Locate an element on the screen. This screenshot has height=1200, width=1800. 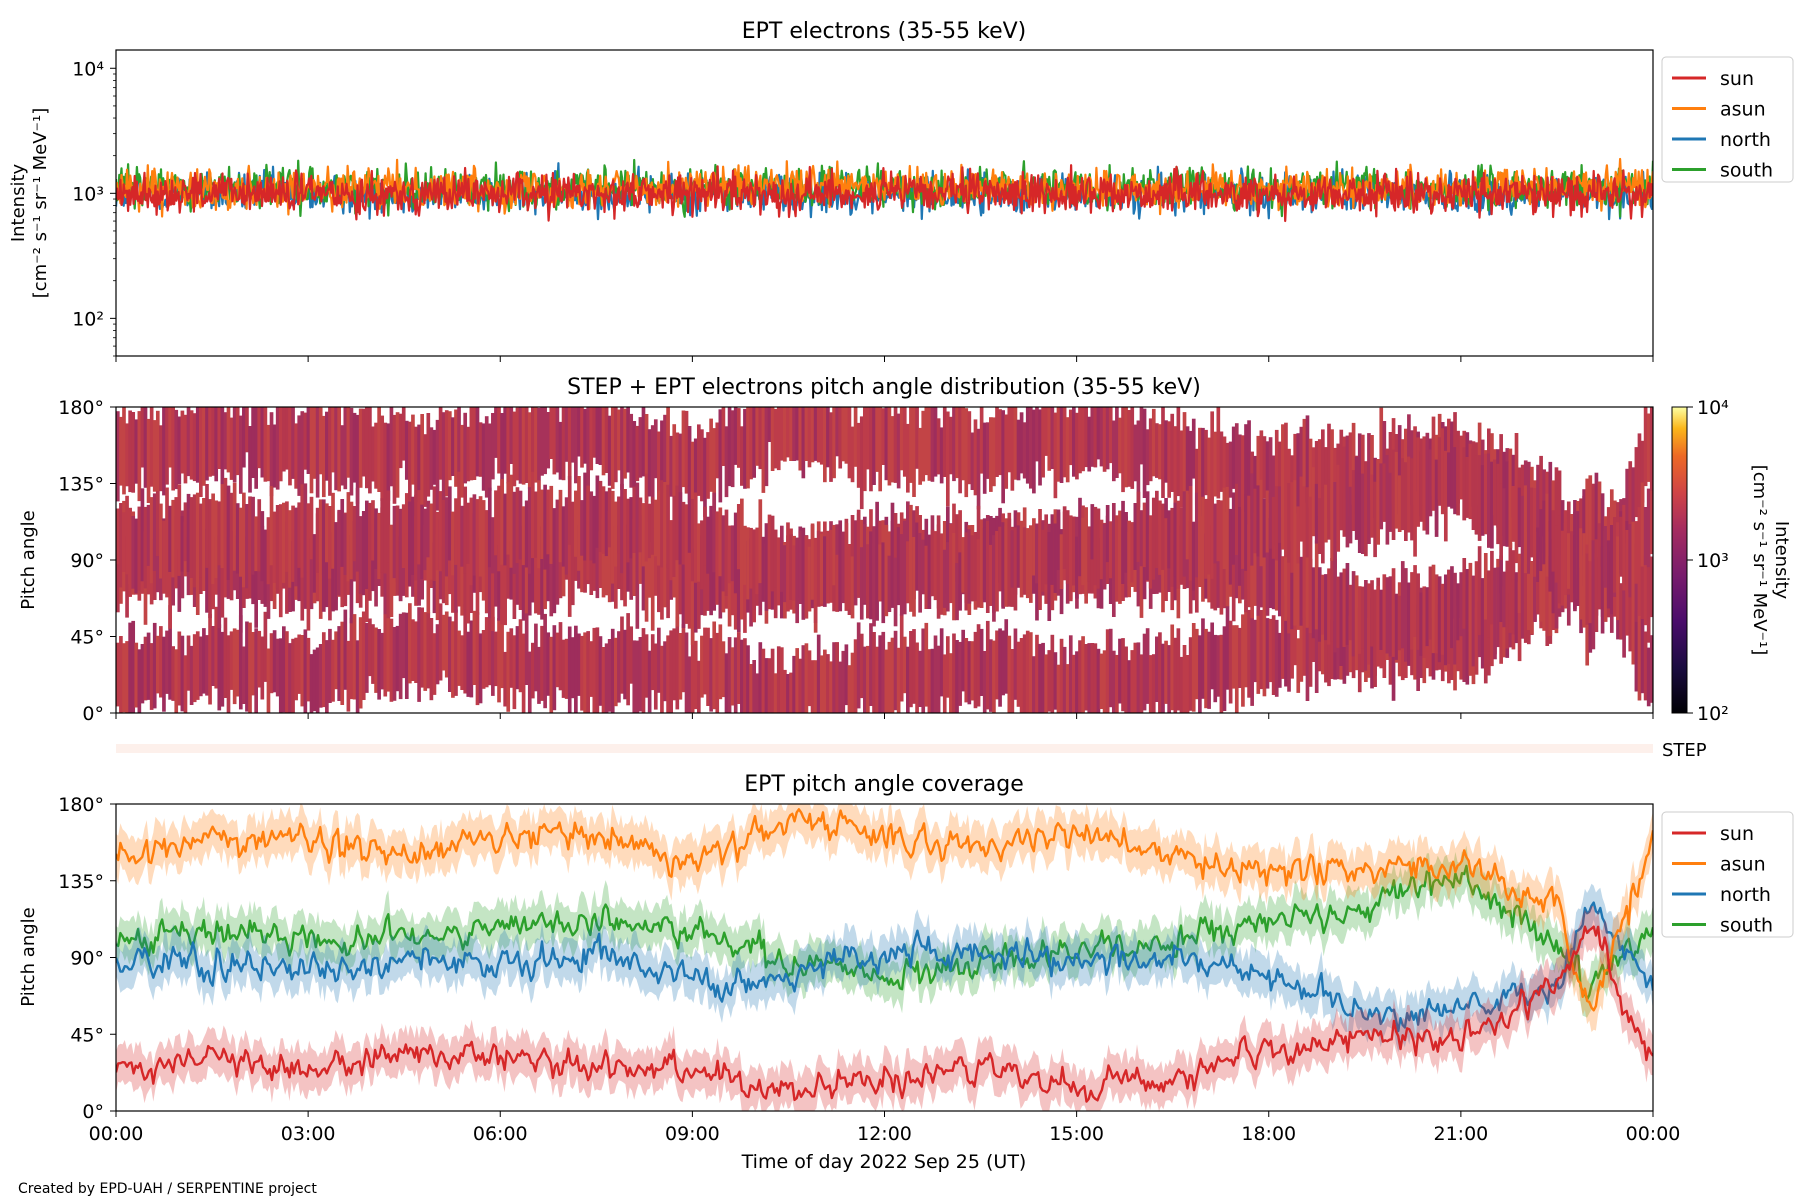
panel1-ytick-label: 10⁴ is located at coordinates (88, 69).